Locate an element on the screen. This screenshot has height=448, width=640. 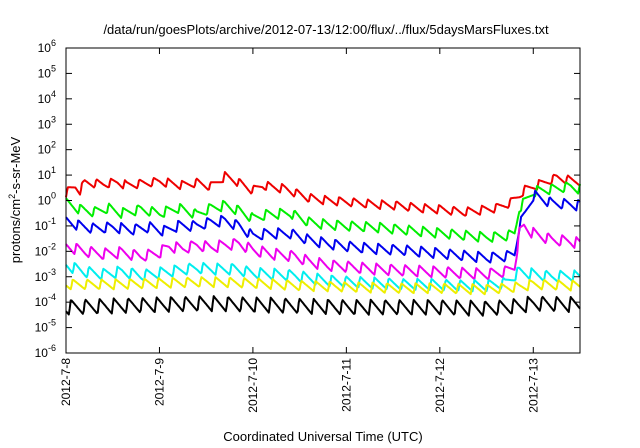
y-tick-exponent: -4 is located at coordinates (52, 297).